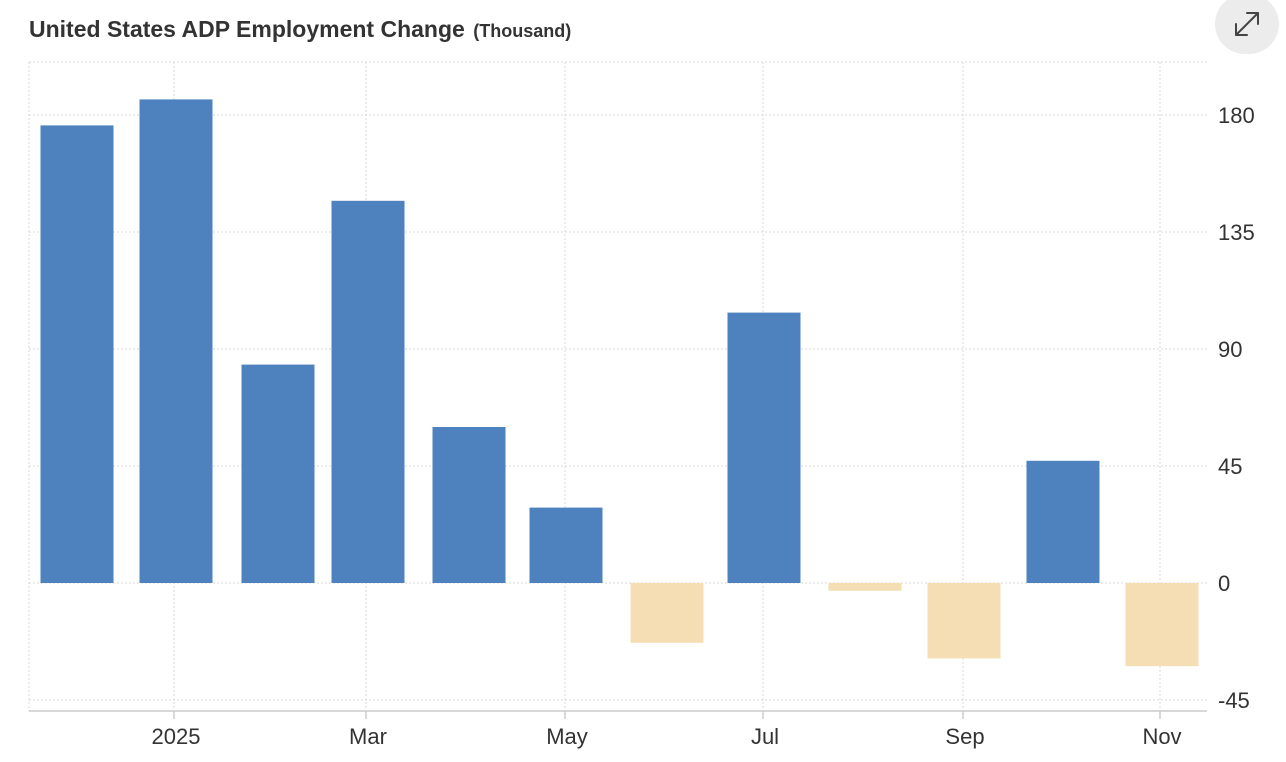  Describe the element at coordinates (964, 736) in the screenshot. I see `x-tick-label: Sep` at that location.